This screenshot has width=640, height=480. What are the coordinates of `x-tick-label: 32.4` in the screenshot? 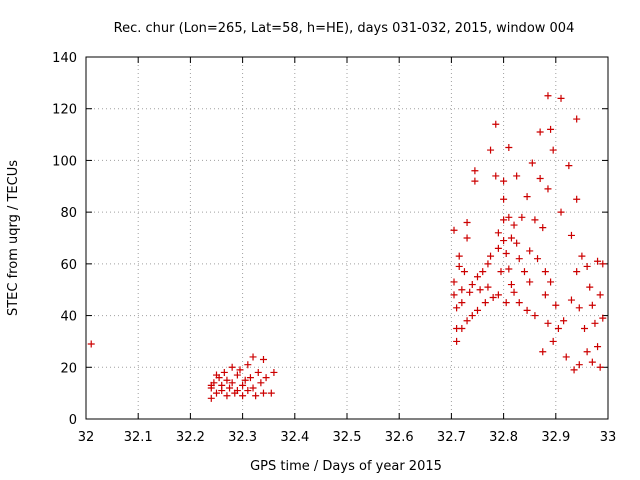 It's located at (294, 437).